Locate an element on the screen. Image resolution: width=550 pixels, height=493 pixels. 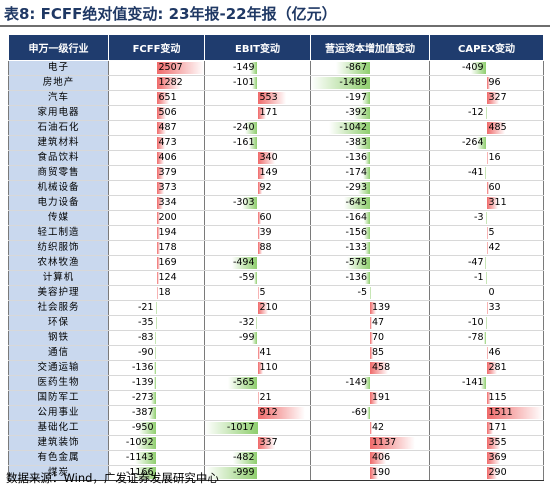
header-ebit: EBIT变动 is located at coordinates (257, 47).